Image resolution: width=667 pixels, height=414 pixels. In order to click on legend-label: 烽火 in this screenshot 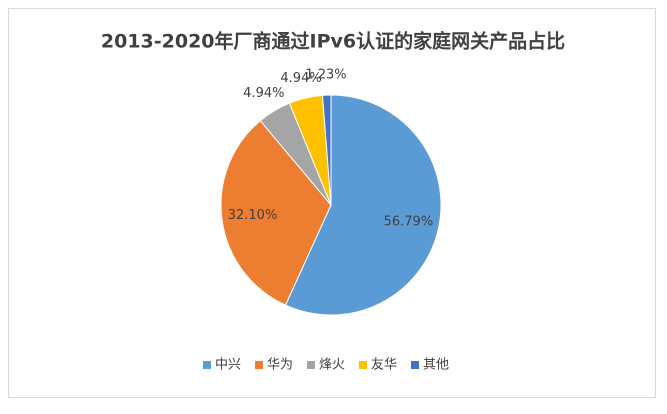, I will do `click(332, 365)`.